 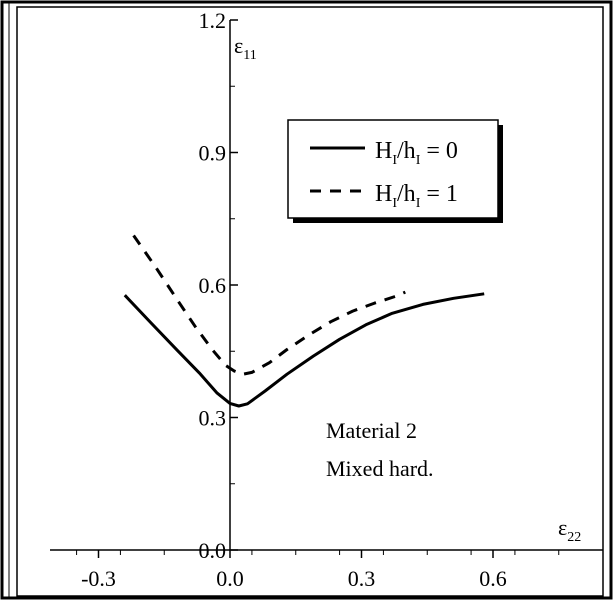 What do you see at coordinates (416, 153) in the screenshot?
I see `legend-label-solid: HI/hI = 0` at bounding box center [416, 153].